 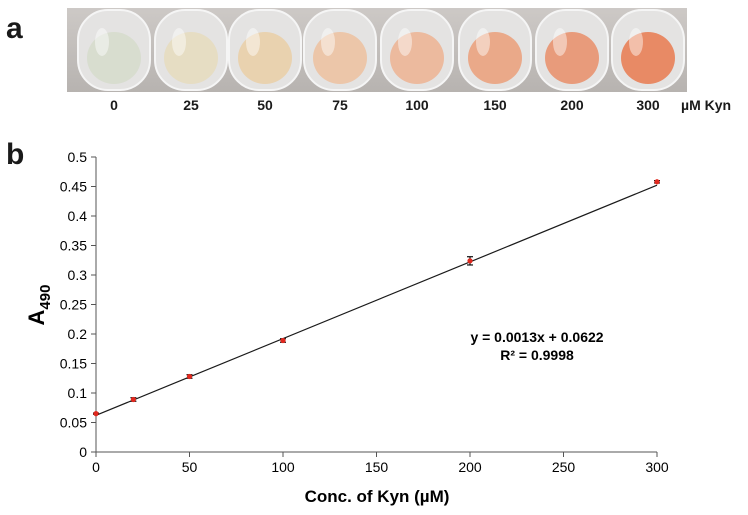 What do you see at coordinates (114, 105) in the screenshot?
I see `concentration-label: 0` at bounding box center [114, 105].